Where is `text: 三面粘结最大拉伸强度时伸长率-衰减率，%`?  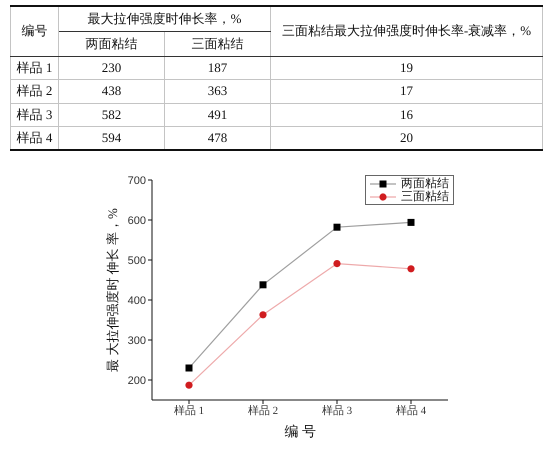
text: 三面粘结最大拉伸强度时伸长率-衰减率，% is located at coordinates (407, 30).